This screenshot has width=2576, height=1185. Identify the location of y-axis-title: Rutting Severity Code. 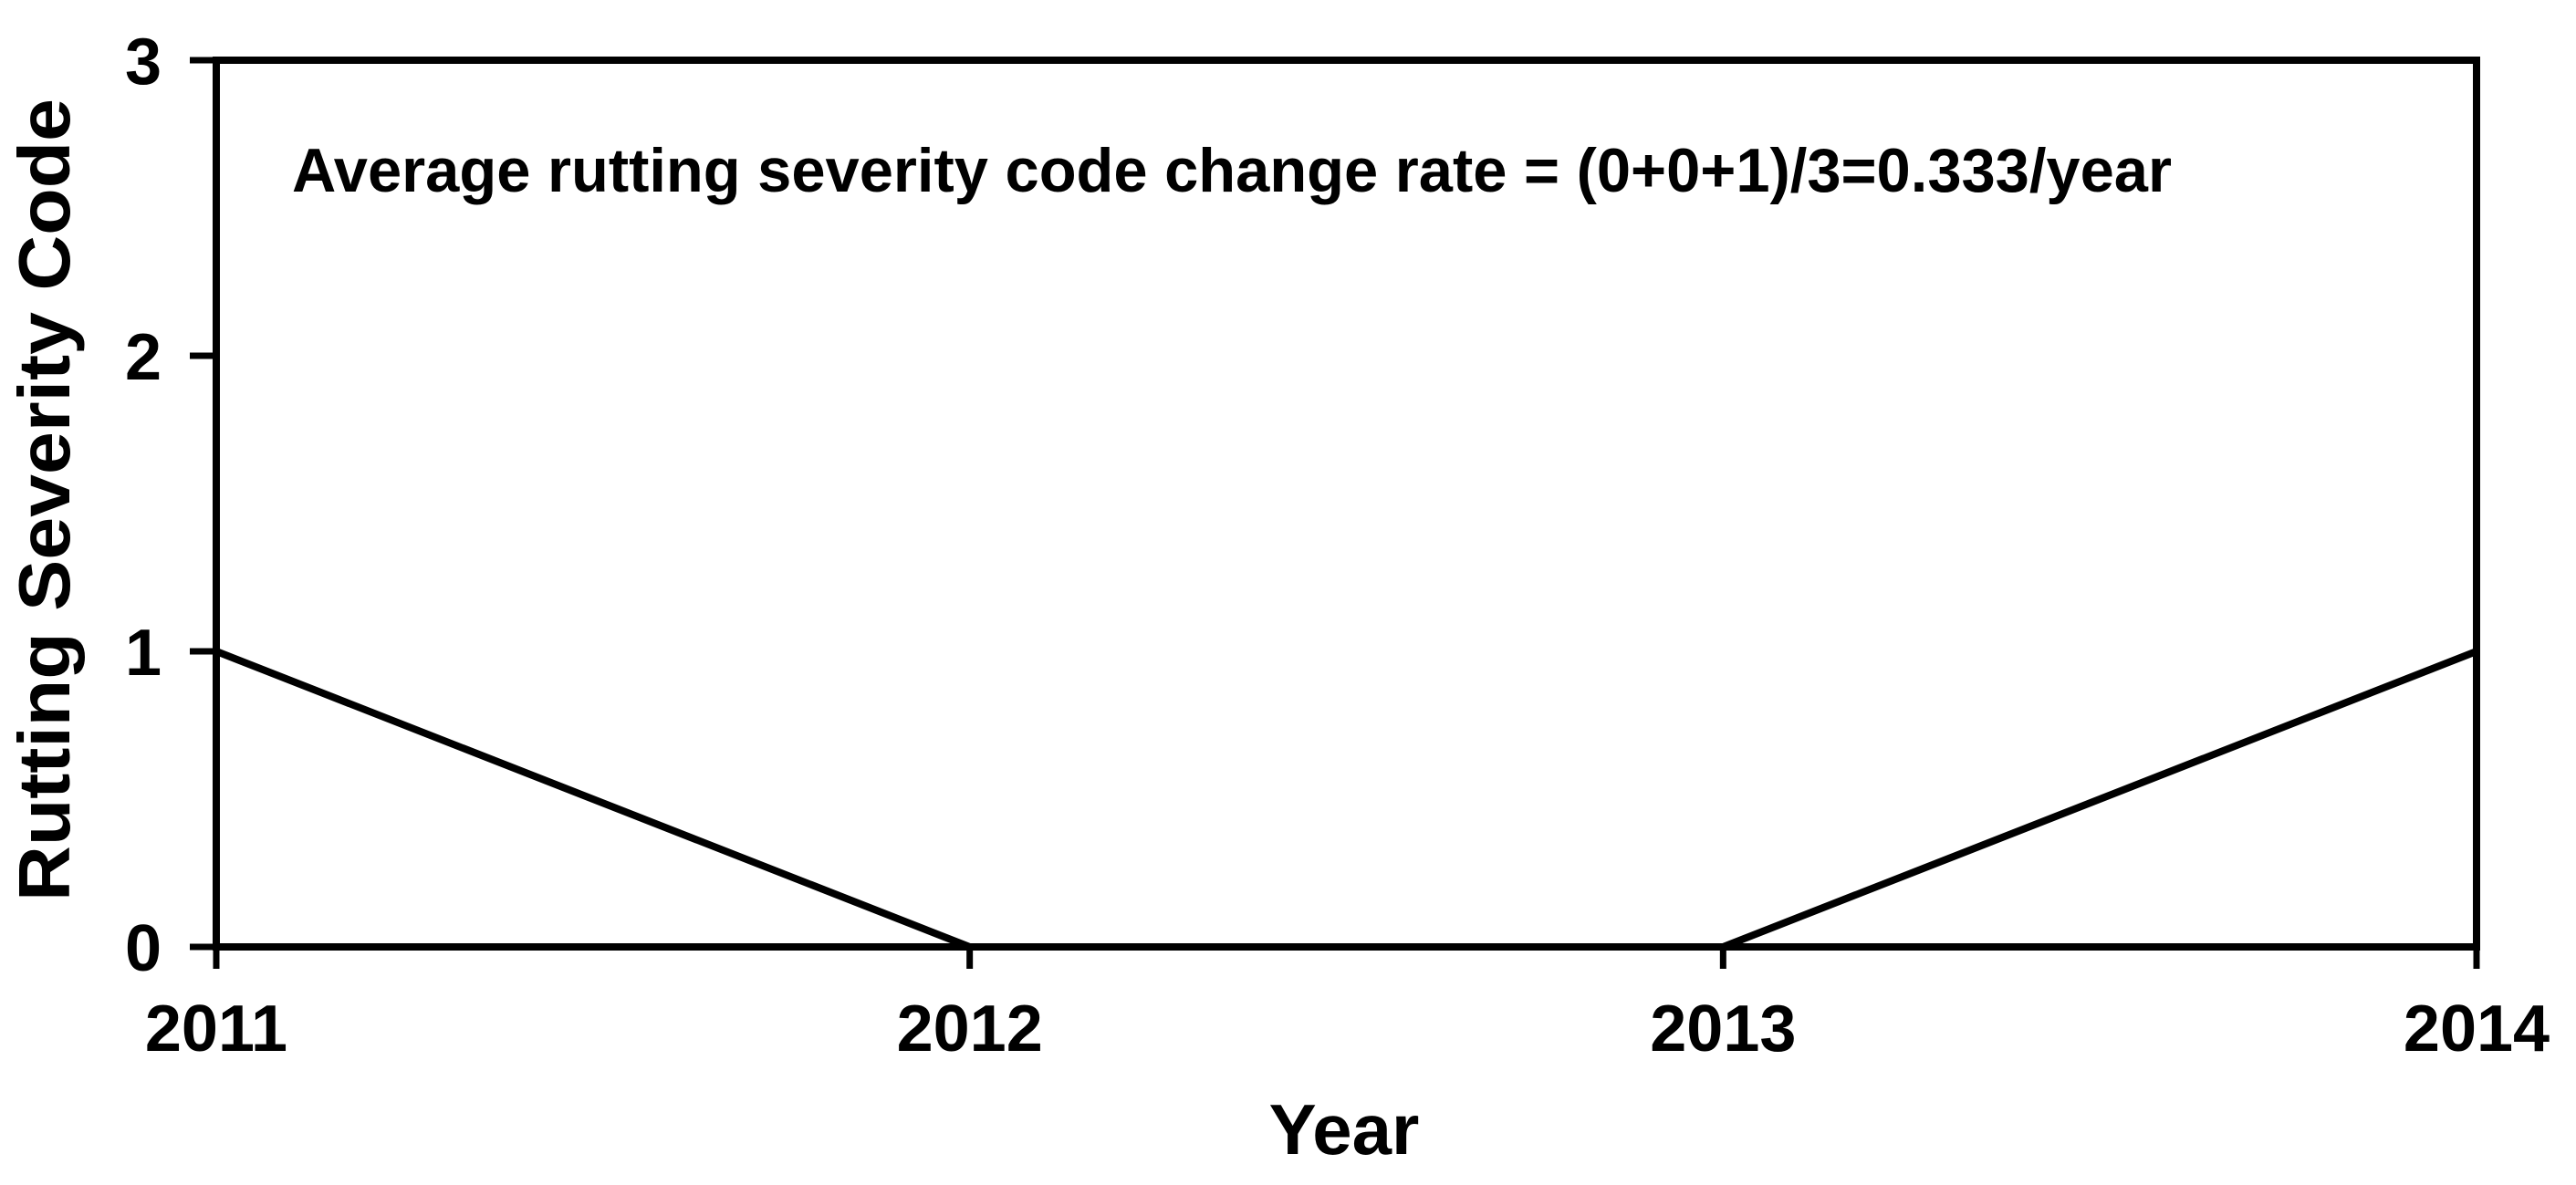
(44, 500).